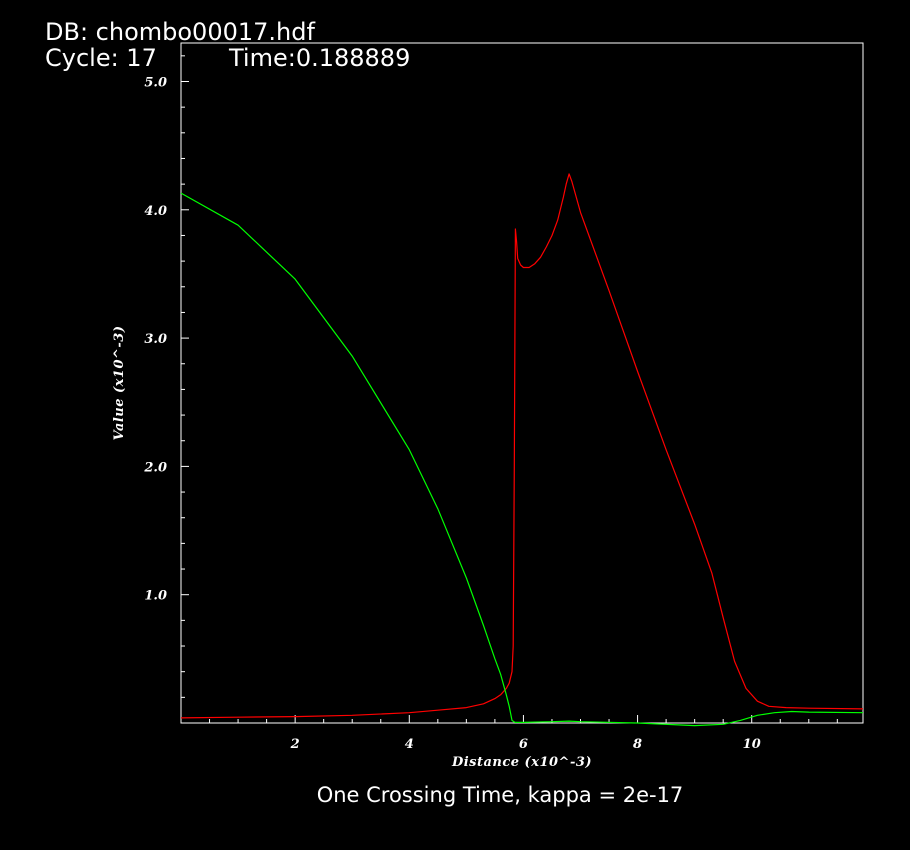 This screenshot has width=910, height=850. I want to click on y-tick-label: 4.0, so click(155, 211).